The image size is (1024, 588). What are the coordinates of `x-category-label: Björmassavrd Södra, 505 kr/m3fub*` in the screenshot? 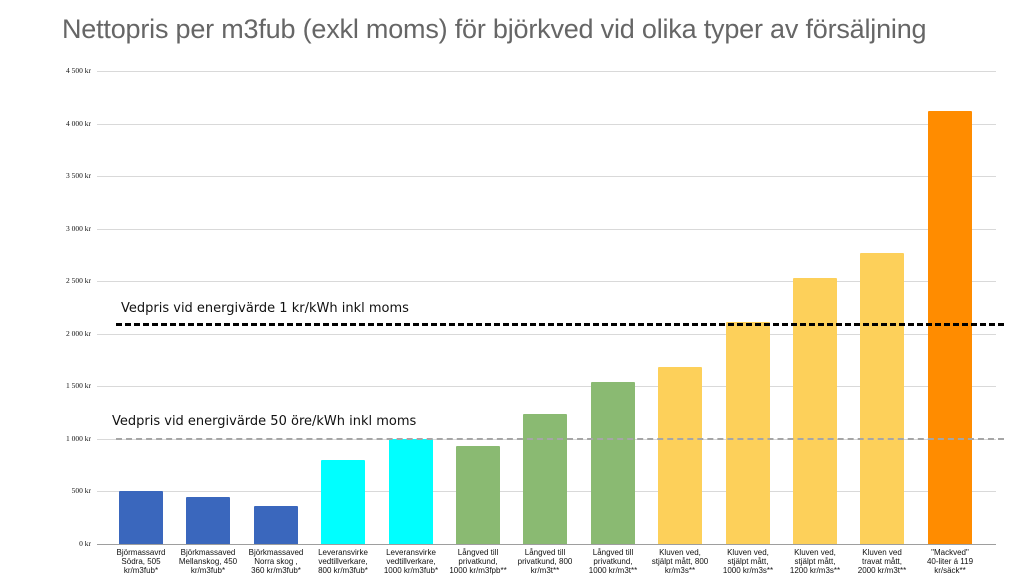 It's located at (141, 561).